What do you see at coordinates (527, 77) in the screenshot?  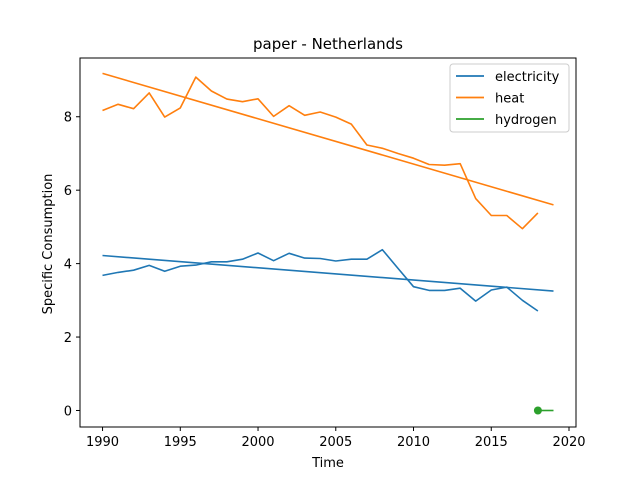 I see `legend-label-electricity: electricity` at bounding box center [527, 77].